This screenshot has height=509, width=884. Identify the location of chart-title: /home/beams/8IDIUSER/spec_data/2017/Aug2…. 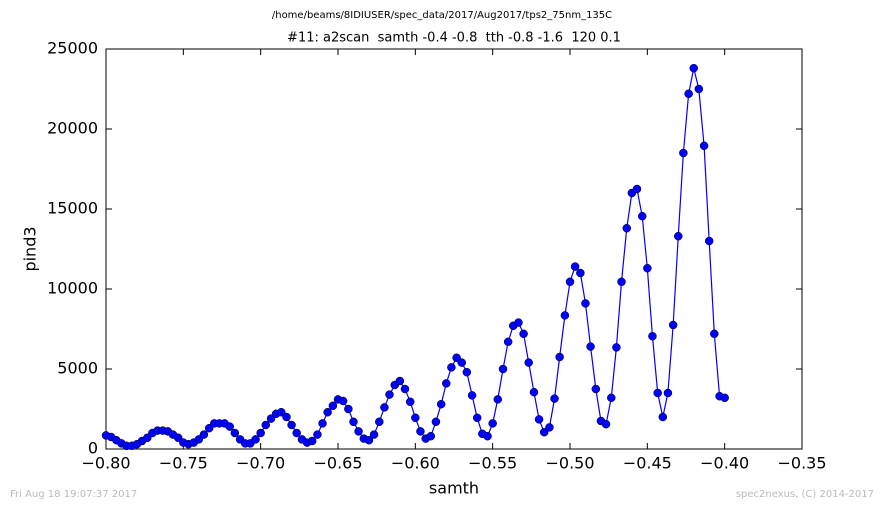
(442, 15).